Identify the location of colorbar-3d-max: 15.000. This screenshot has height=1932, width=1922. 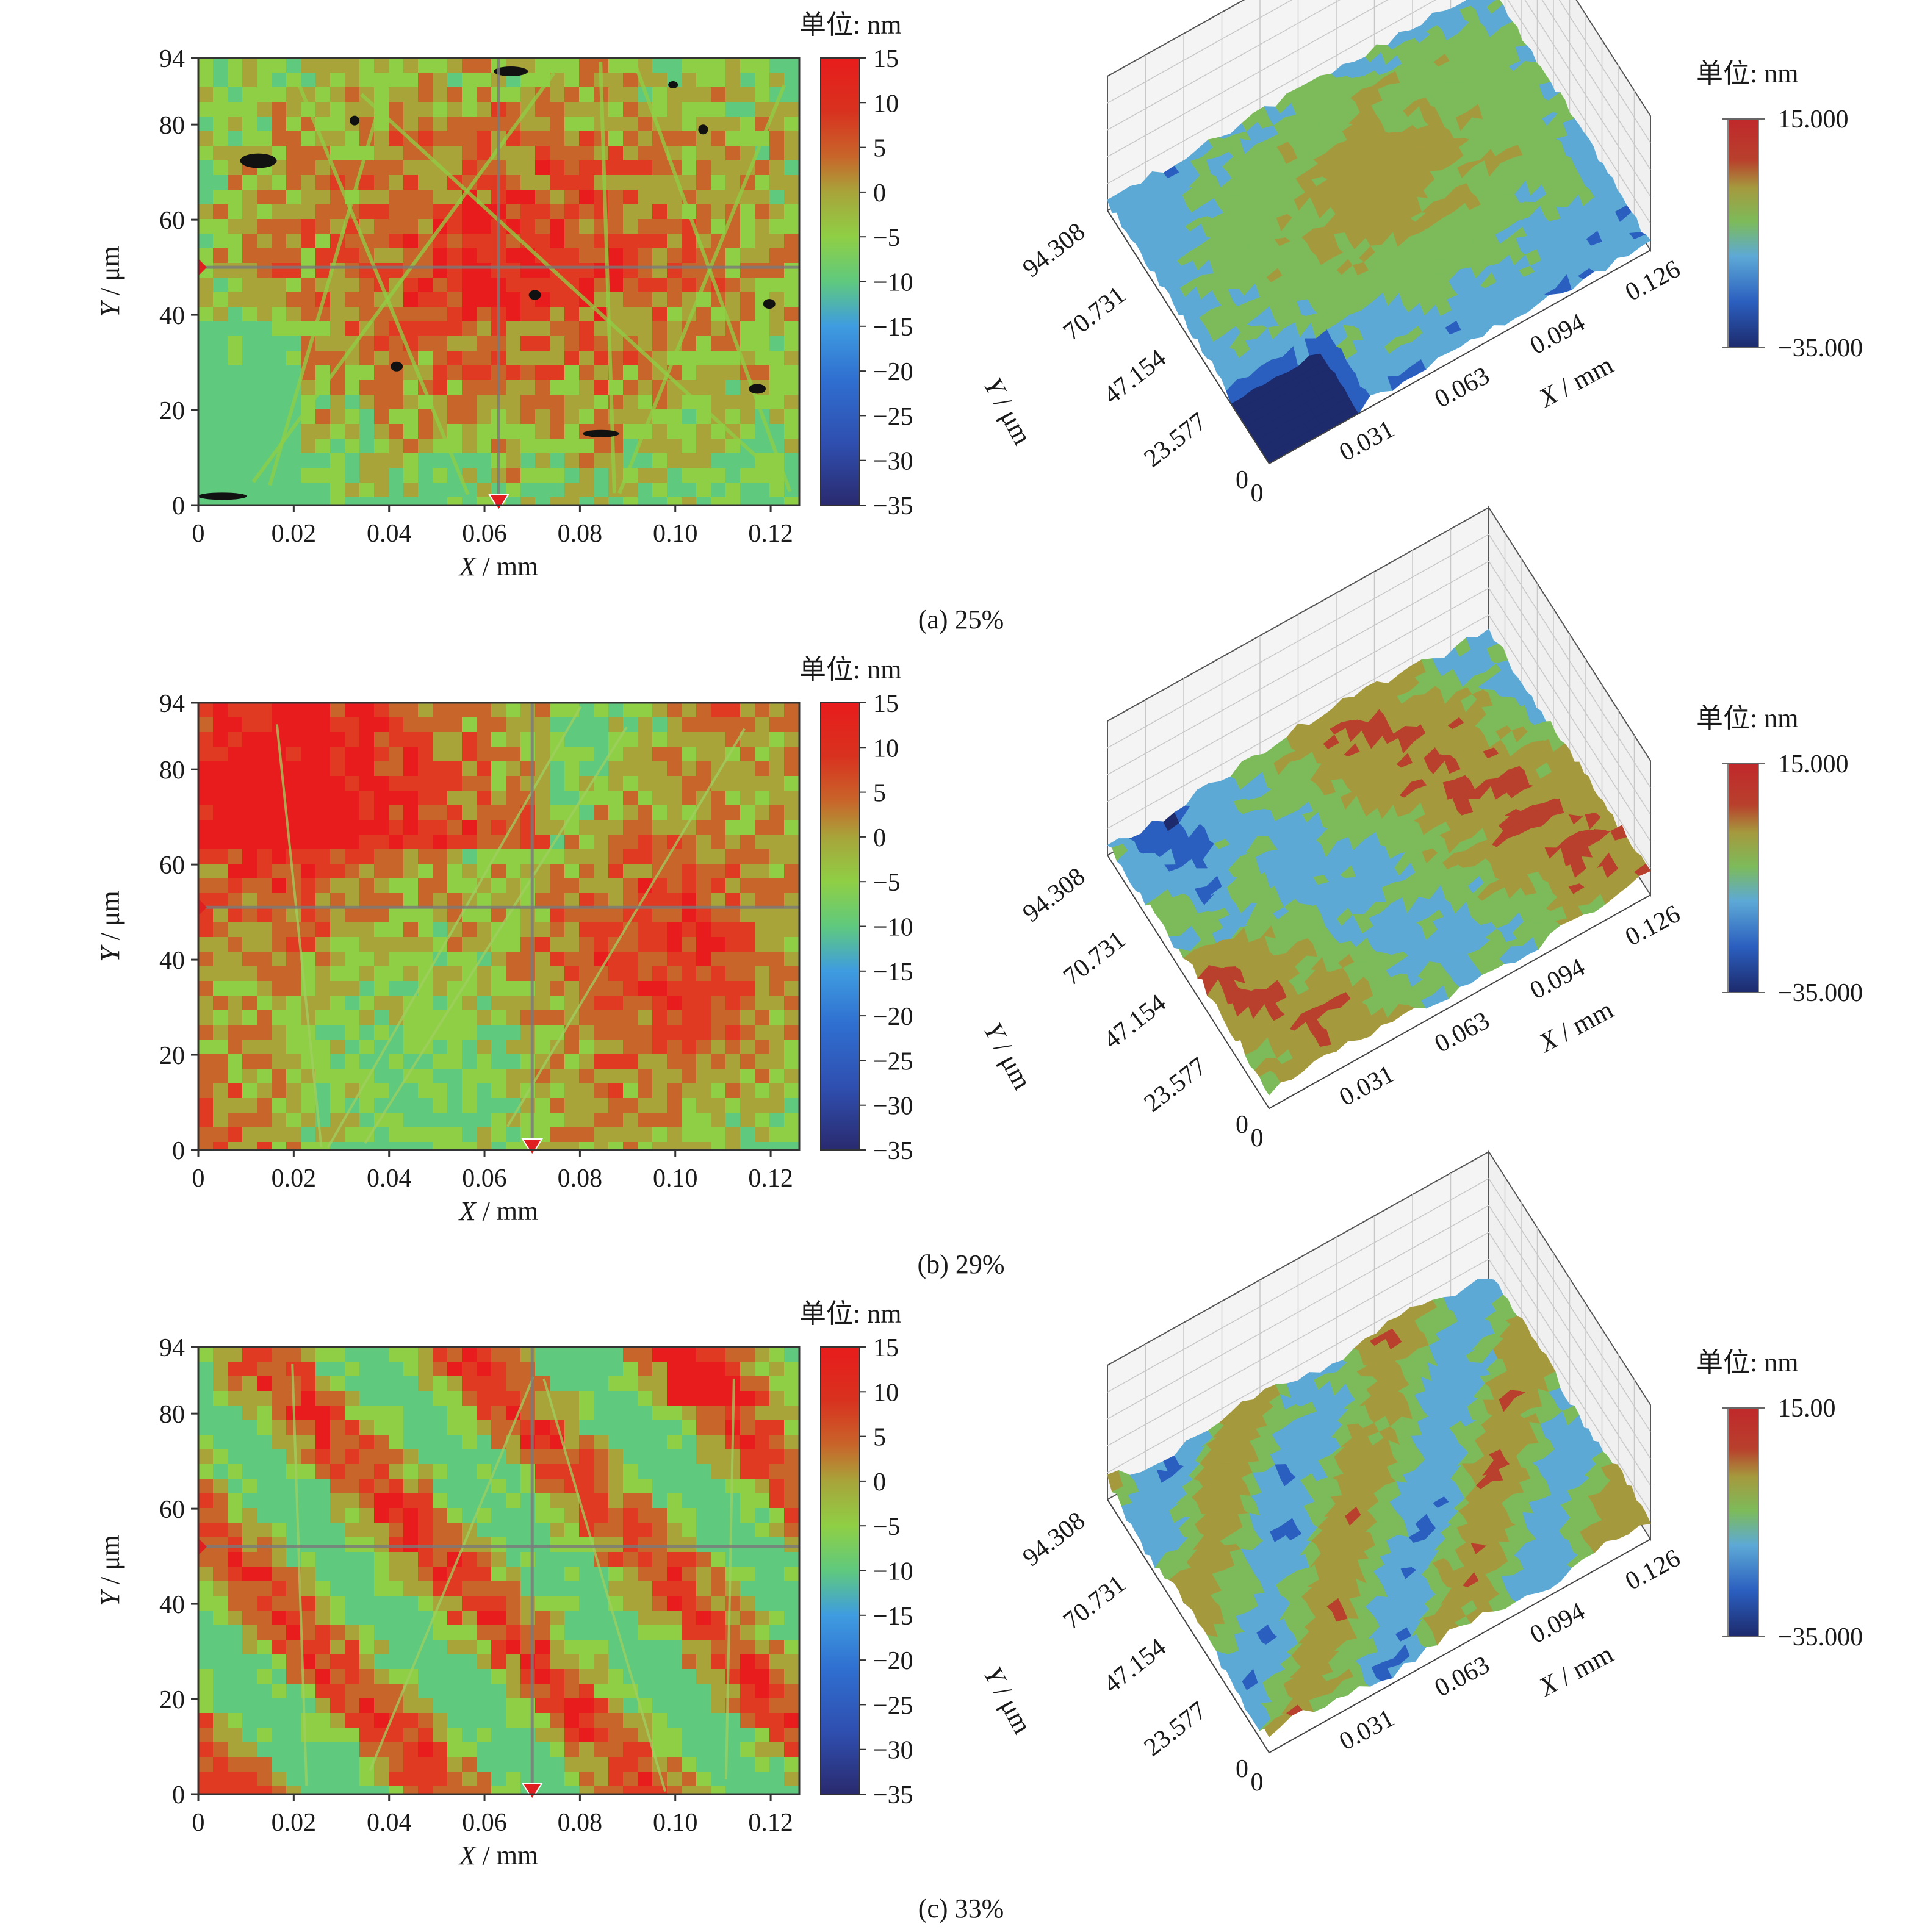
(1813, 120).